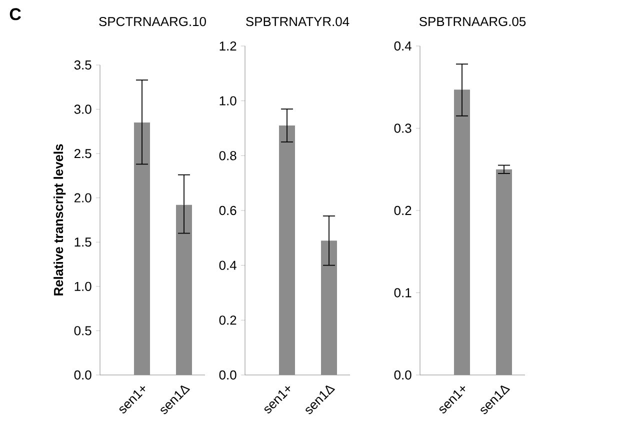 The width and height of the screenshot is (637, 438). I want to click on y-tick-label: 1.2, so click(228, 46).